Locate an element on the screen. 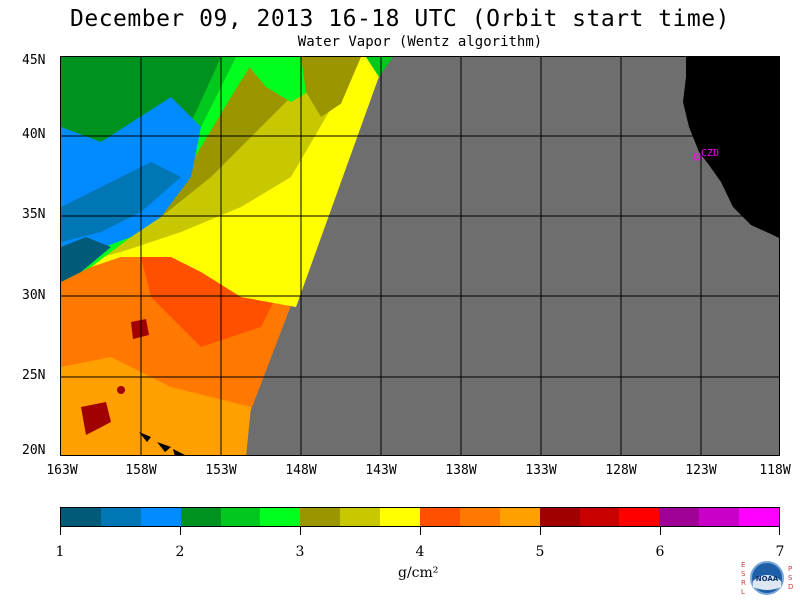  lon-label-143w: 143W is located at coordinates (381, 470).